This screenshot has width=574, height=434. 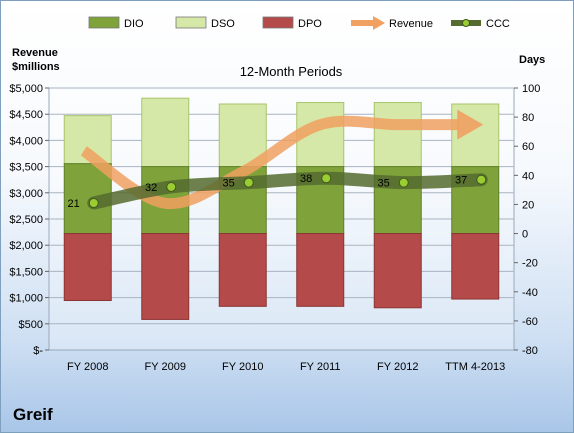 I want to click on right-tick-label: -80, so click(x=530, y=351).